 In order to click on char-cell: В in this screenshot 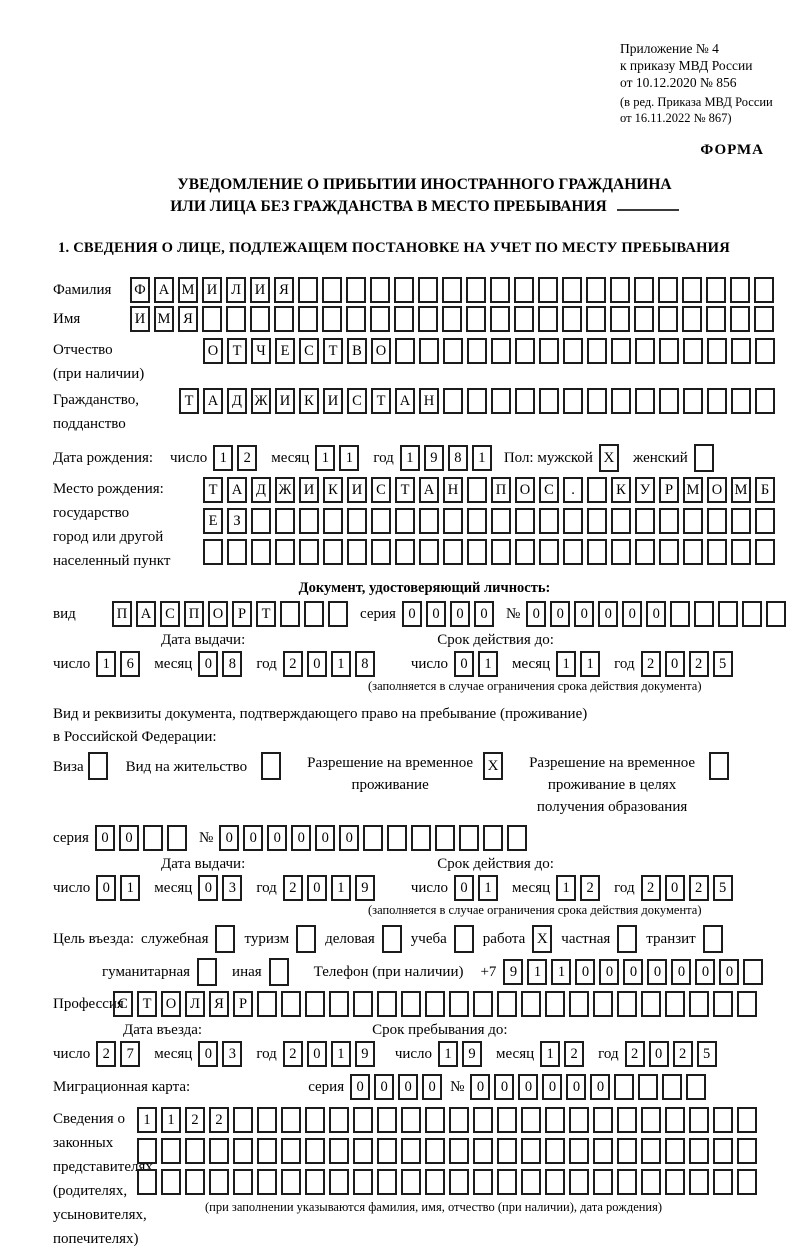, I will do `click(357, 351)`.